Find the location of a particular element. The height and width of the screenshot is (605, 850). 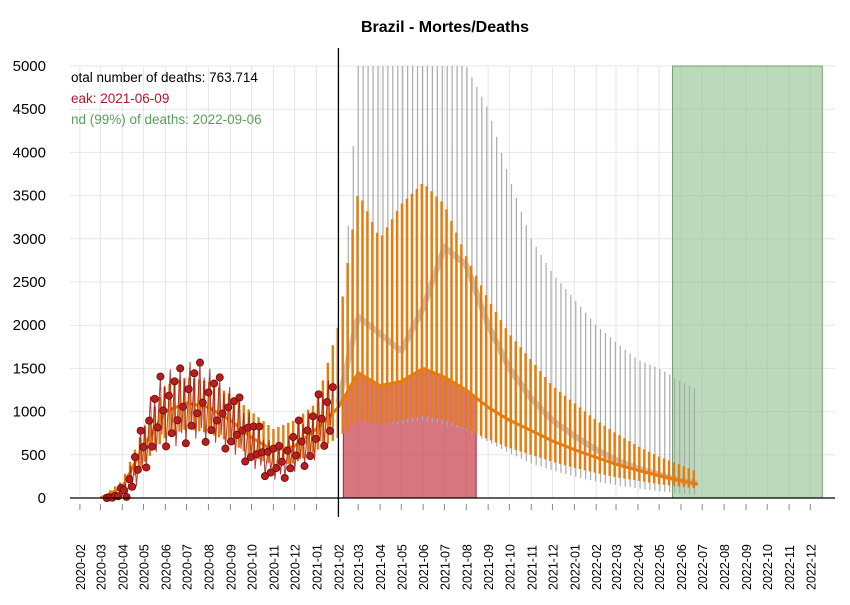

x-tick-label: 2020-09 is located at coordinates (231, 567).